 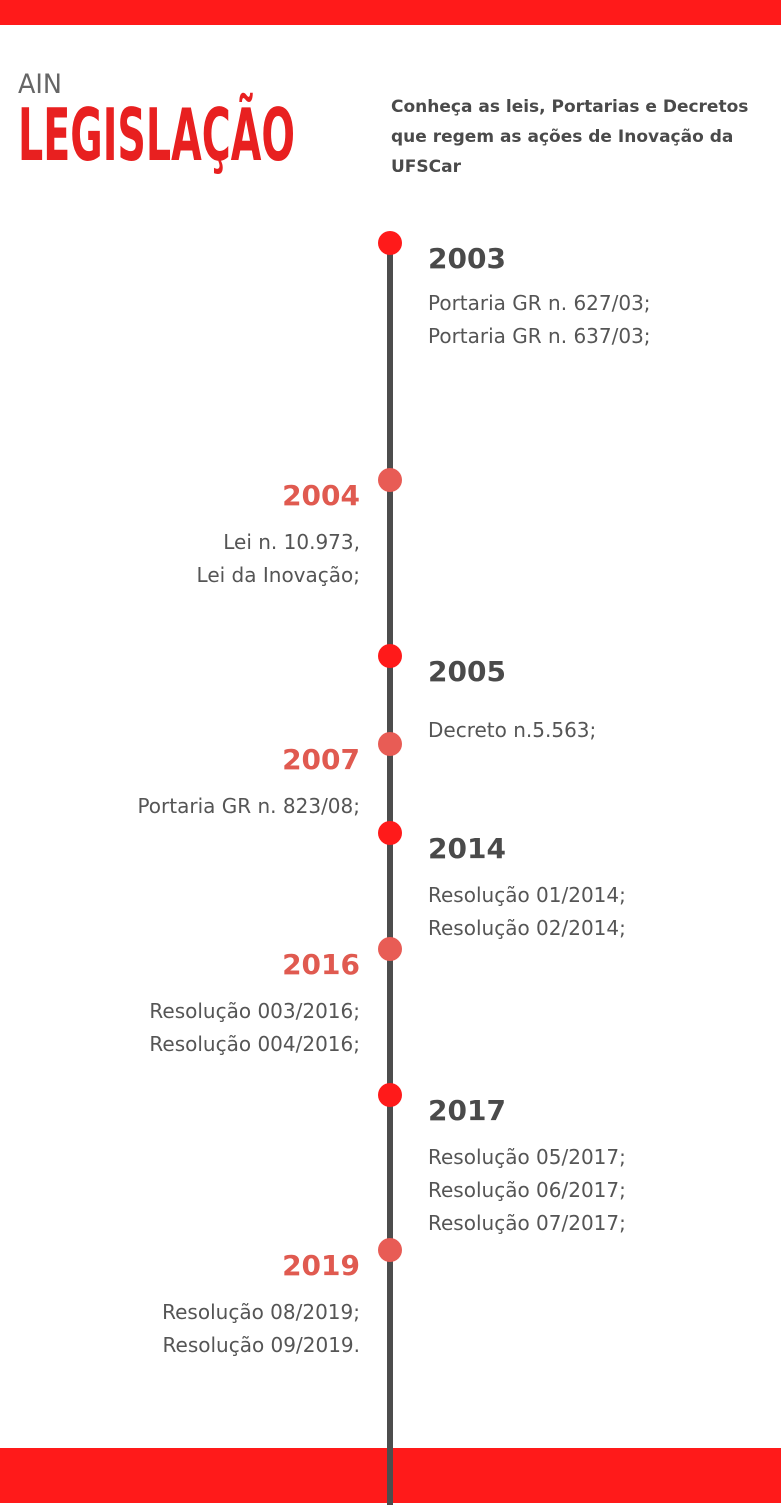 I want to click on year: 2003, so click(x=467, y=258).